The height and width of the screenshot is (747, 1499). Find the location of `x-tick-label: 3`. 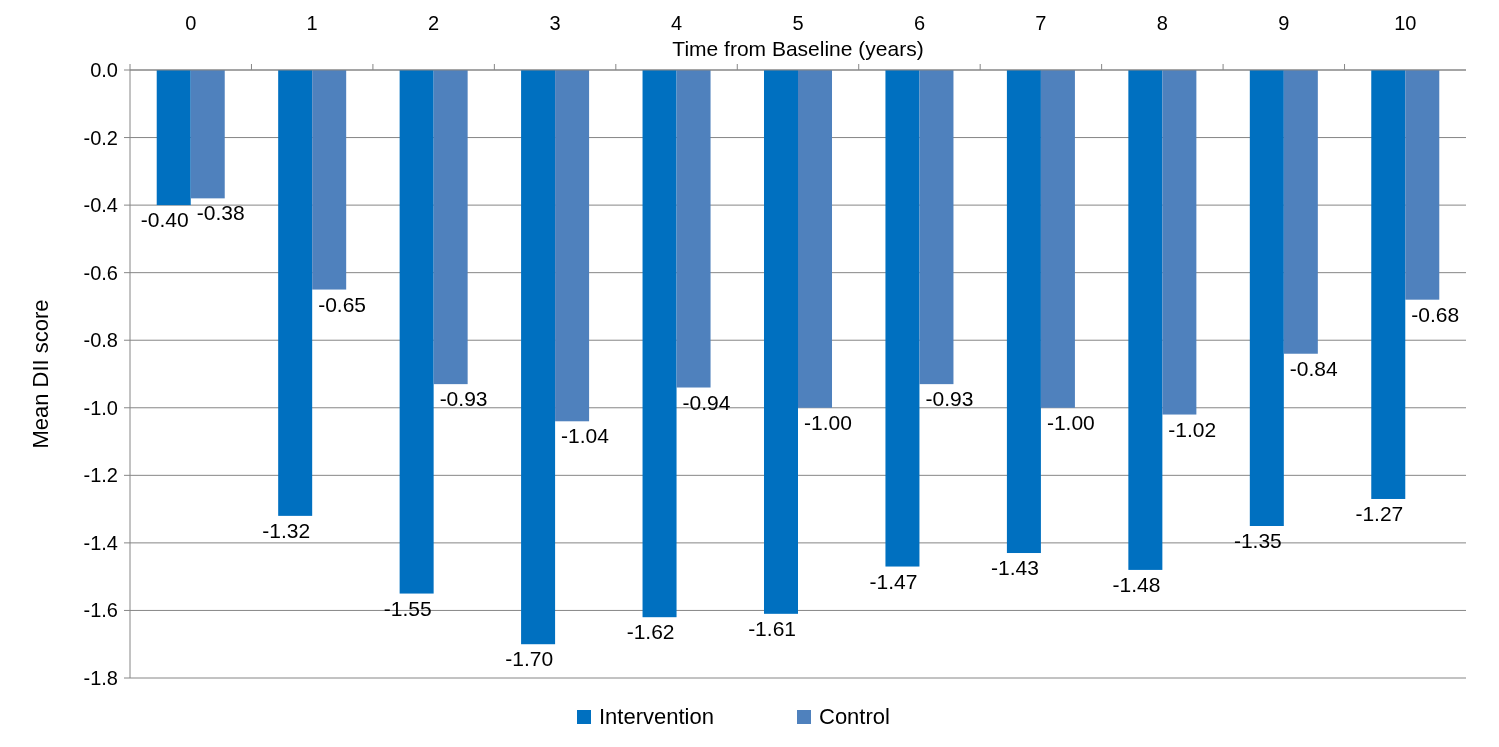

x-tick-label: 3 is located at coordinates (555, 23).